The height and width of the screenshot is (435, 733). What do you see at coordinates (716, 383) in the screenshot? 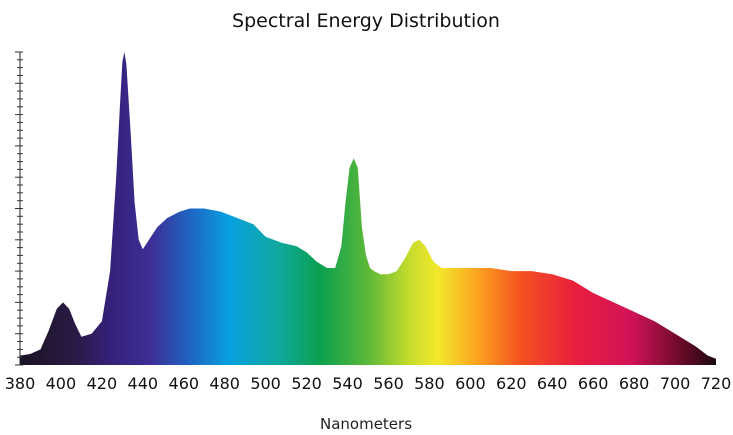
I see `x-tick-label: 720` at bounding box center [716, 383].